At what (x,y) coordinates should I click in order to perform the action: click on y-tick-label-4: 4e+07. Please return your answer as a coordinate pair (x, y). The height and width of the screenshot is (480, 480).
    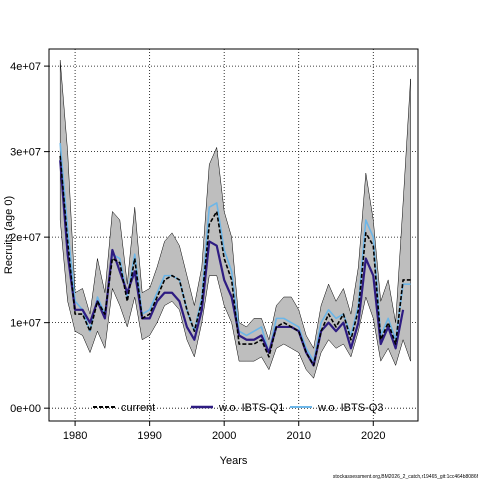
    Looking at the image, I should click on (25, 67).